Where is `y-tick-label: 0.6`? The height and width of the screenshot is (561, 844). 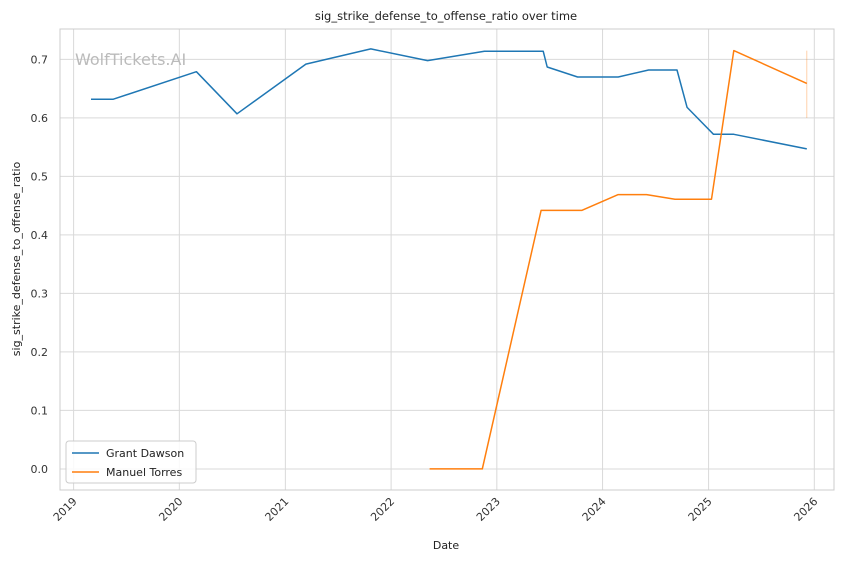 y-tick-label: 0.6 is located at coordinates (40, 118).